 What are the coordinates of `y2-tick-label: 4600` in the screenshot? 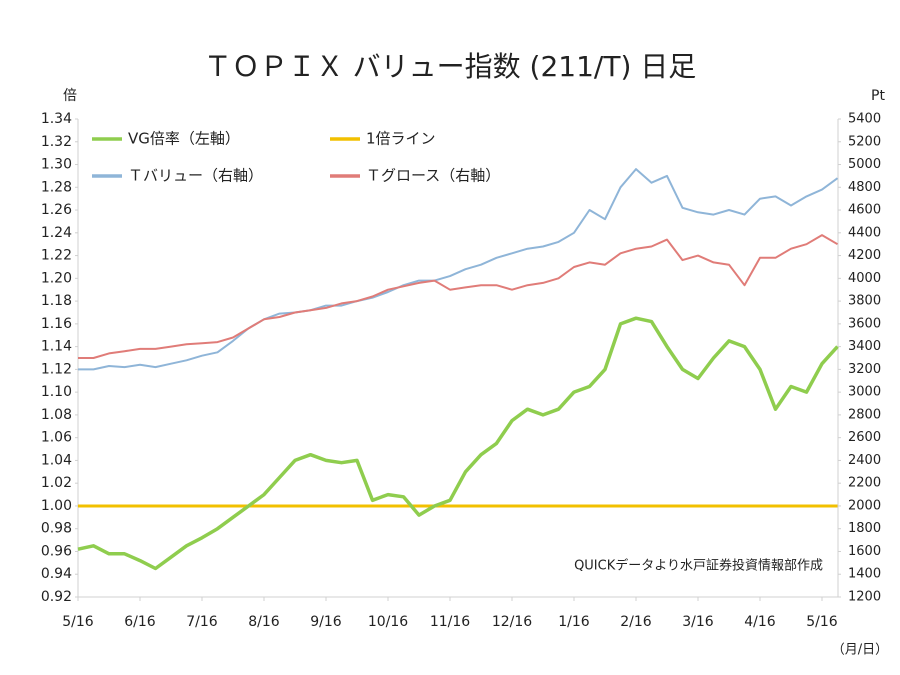 It's located at (864, 210).